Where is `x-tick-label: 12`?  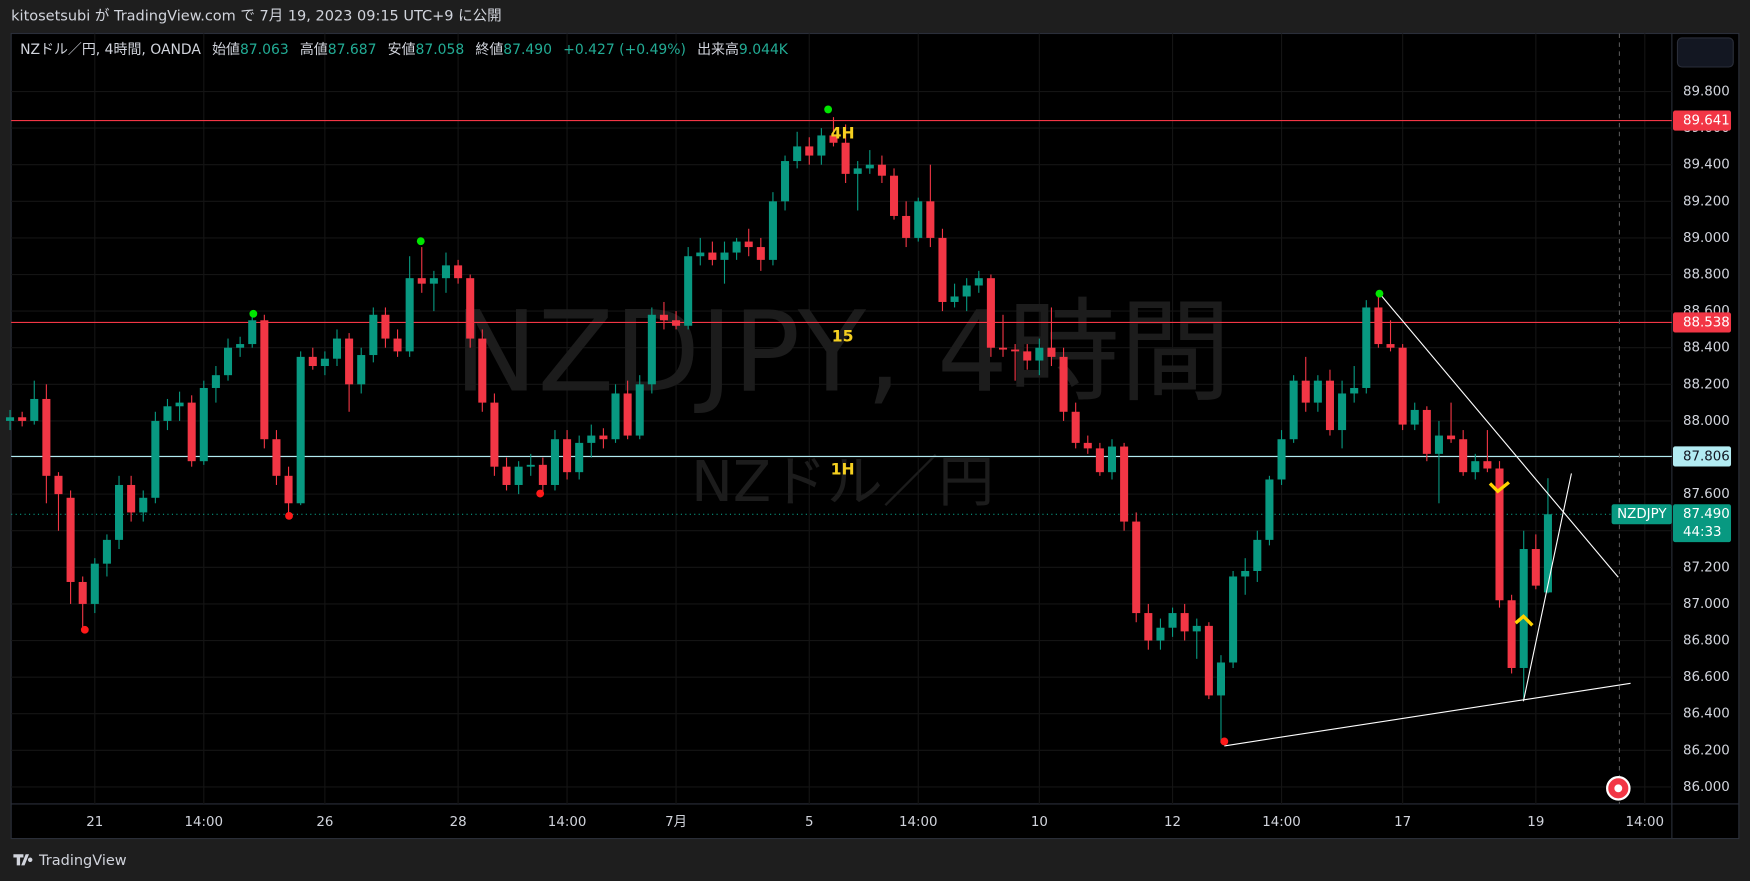
x-tick-label: 12 is located at coordinates (1172, 822).